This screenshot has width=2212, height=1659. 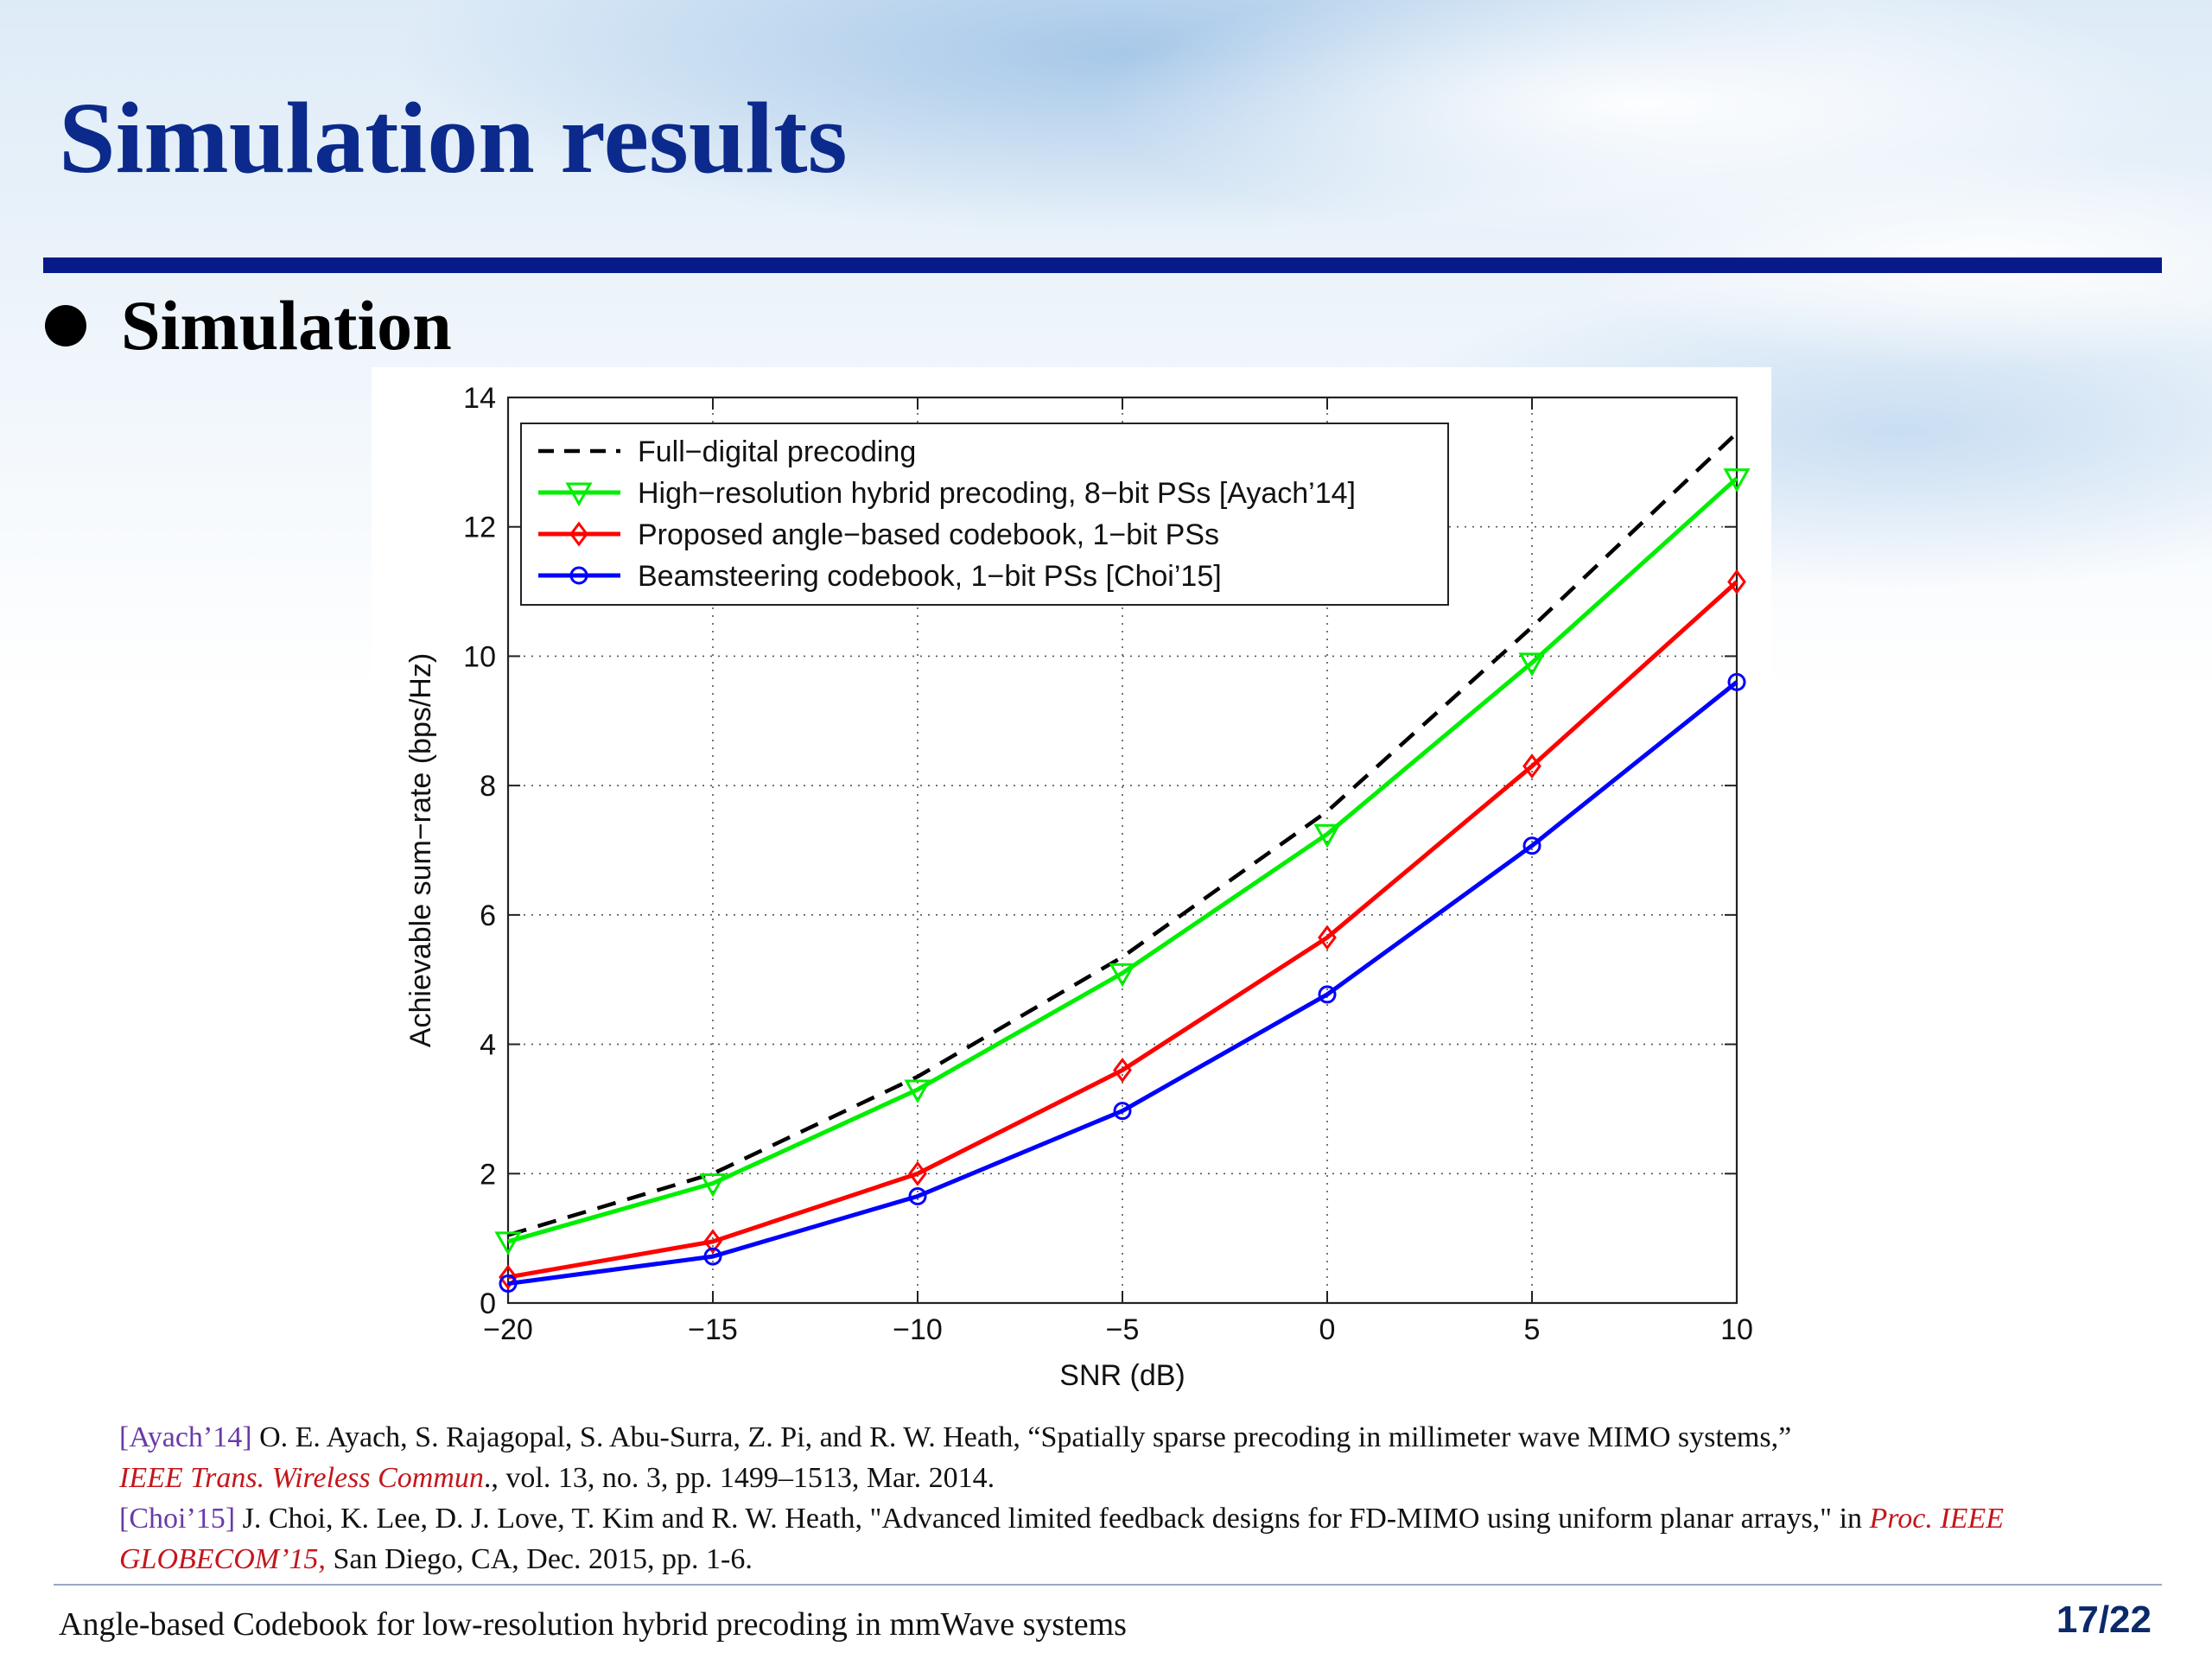 I want to click on bullet-dot-icon, so click(x=65, y=325).